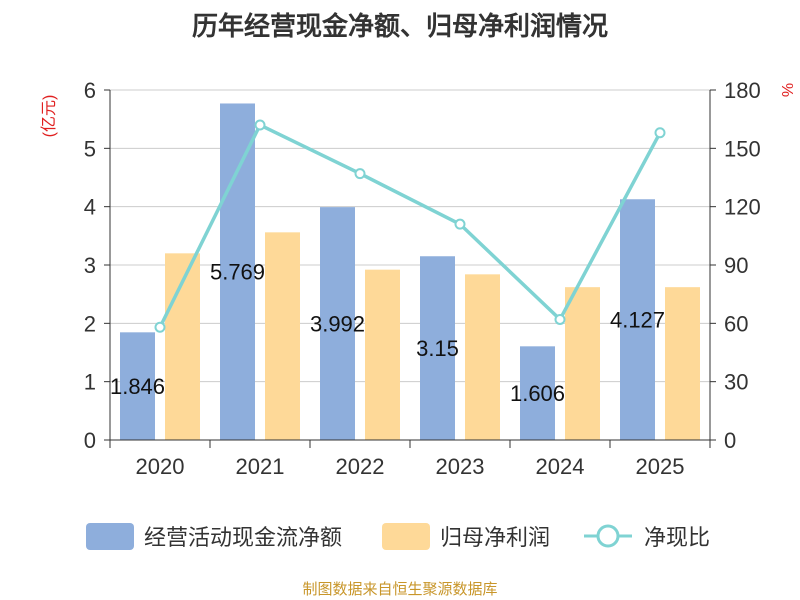 The width and height of the screenshot is (800, 600). I want to click on chart-title: 历年经营现金净额、归母净利润情况, so click(399, 27).